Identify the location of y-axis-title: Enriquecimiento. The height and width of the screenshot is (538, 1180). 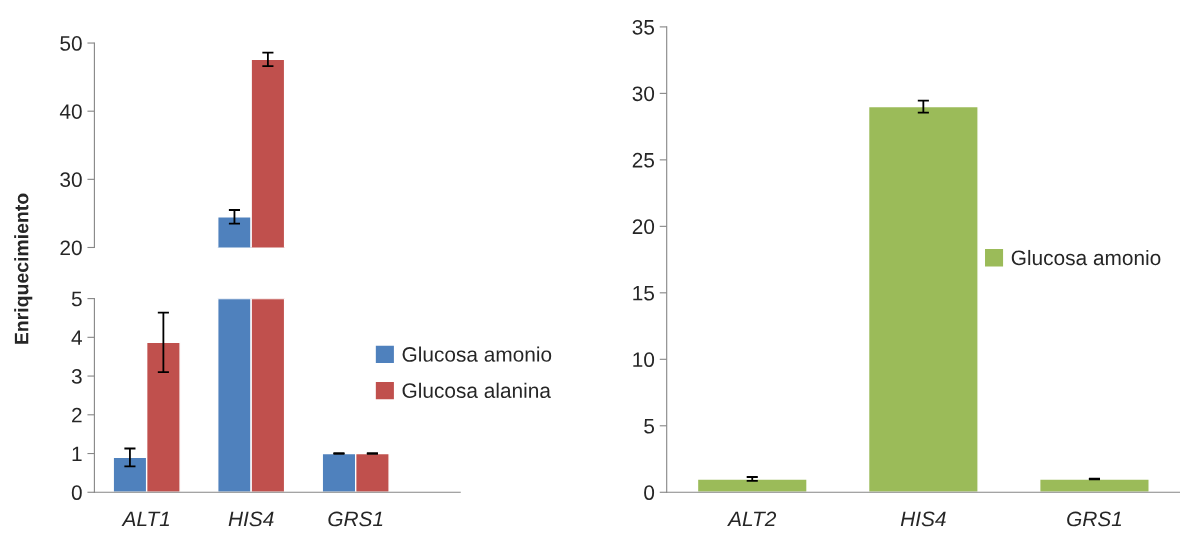
(23, 268).